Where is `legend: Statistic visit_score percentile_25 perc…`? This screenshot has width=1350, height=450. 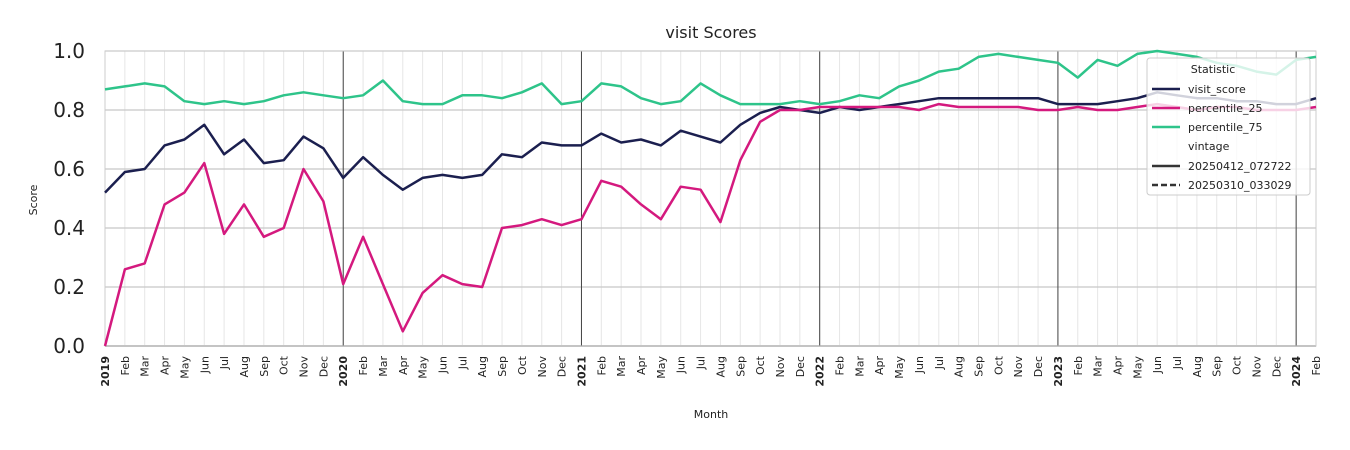 legend: Statistic visit_score percentile_25 perc… is located at coordinates (1228, 126).